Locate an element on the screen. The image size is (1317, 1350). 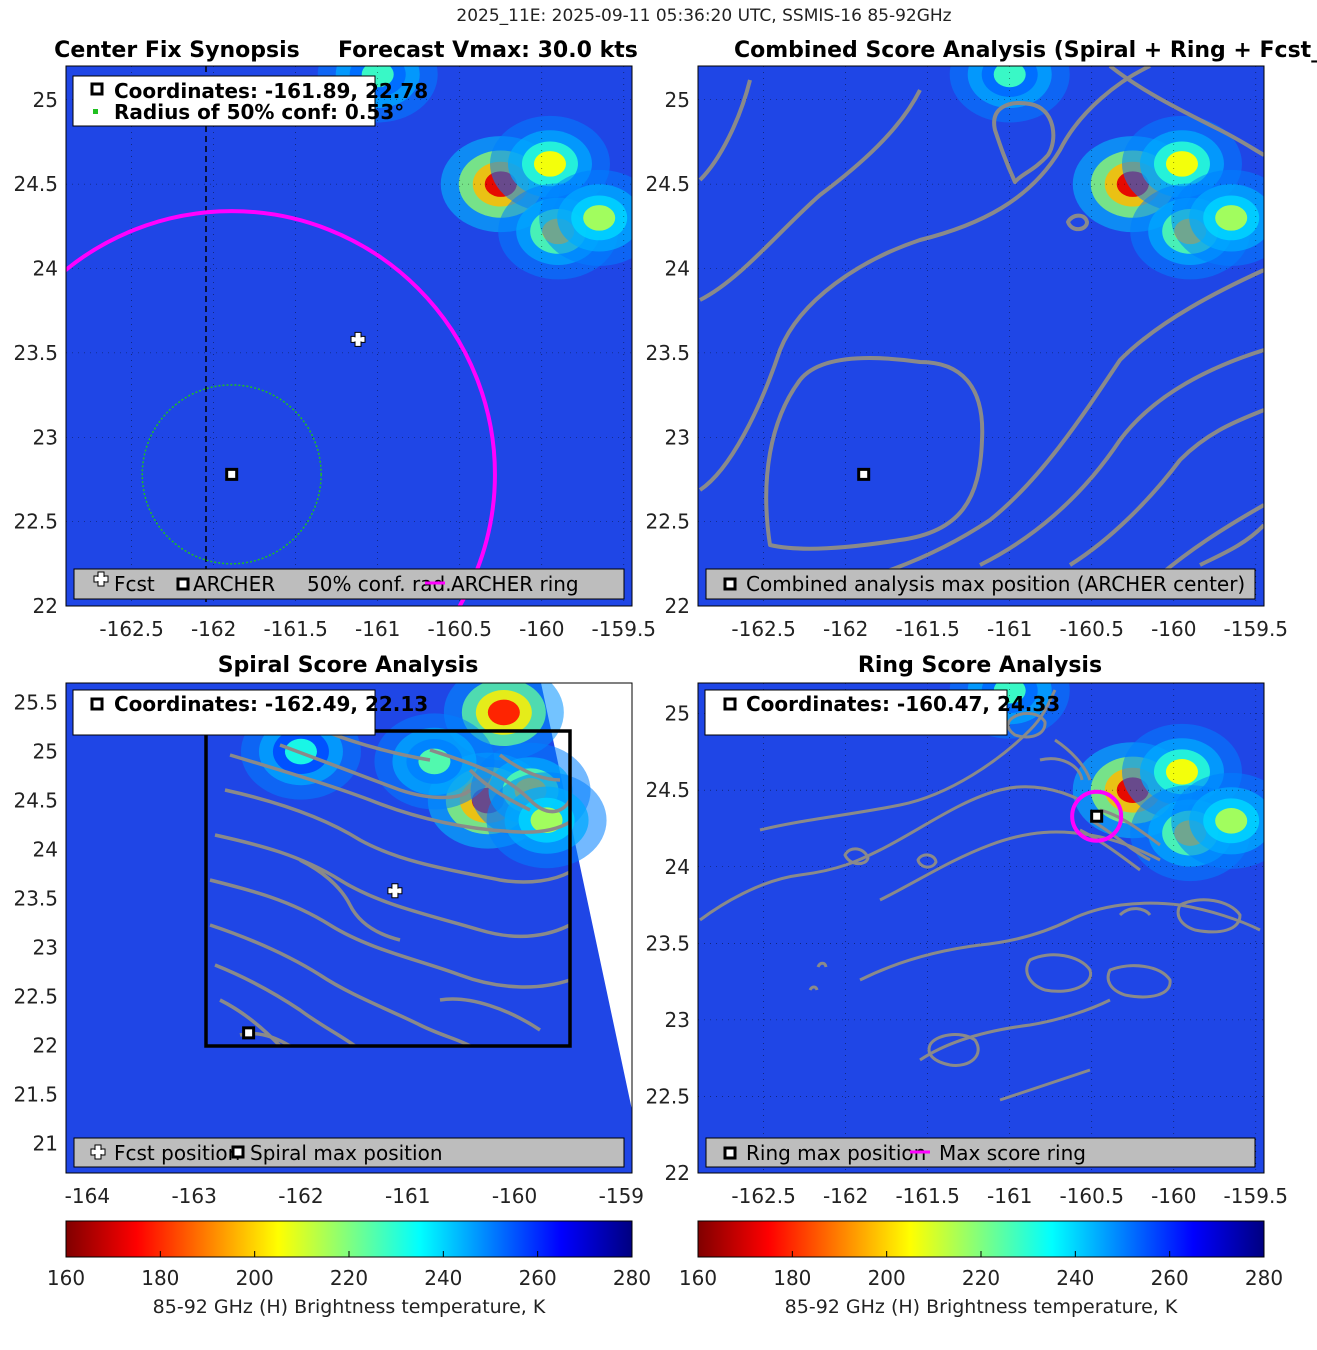
panel-title: Spiral Score Analysis is located at coordinates (348, 665).